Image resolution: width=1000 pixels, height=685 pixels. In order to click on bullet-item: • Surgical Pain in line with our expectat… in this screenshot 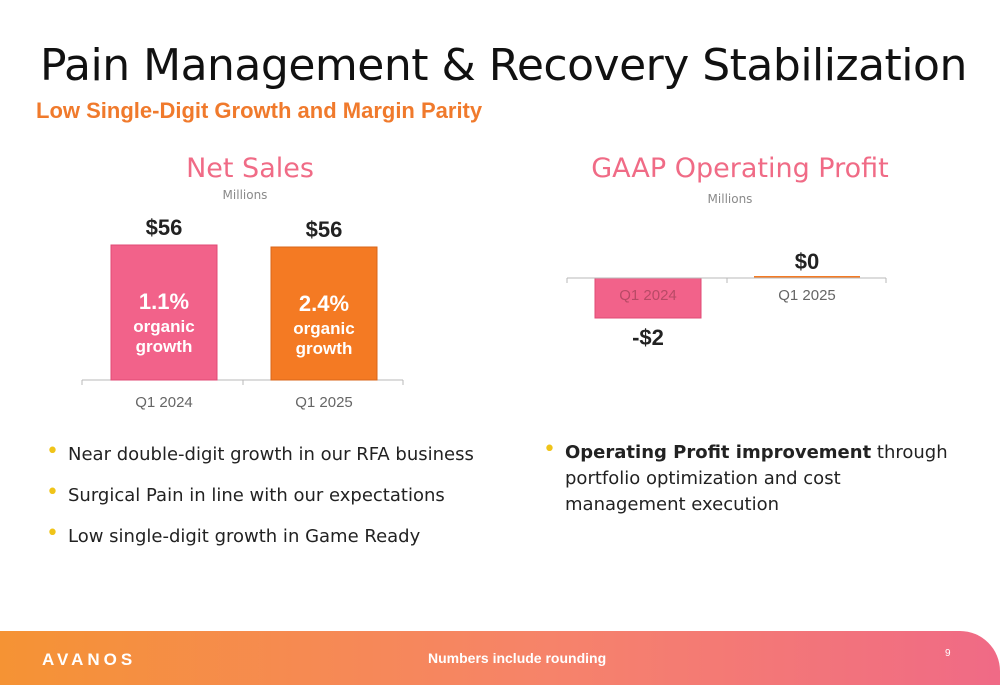, I will do `click(245, 493)`.